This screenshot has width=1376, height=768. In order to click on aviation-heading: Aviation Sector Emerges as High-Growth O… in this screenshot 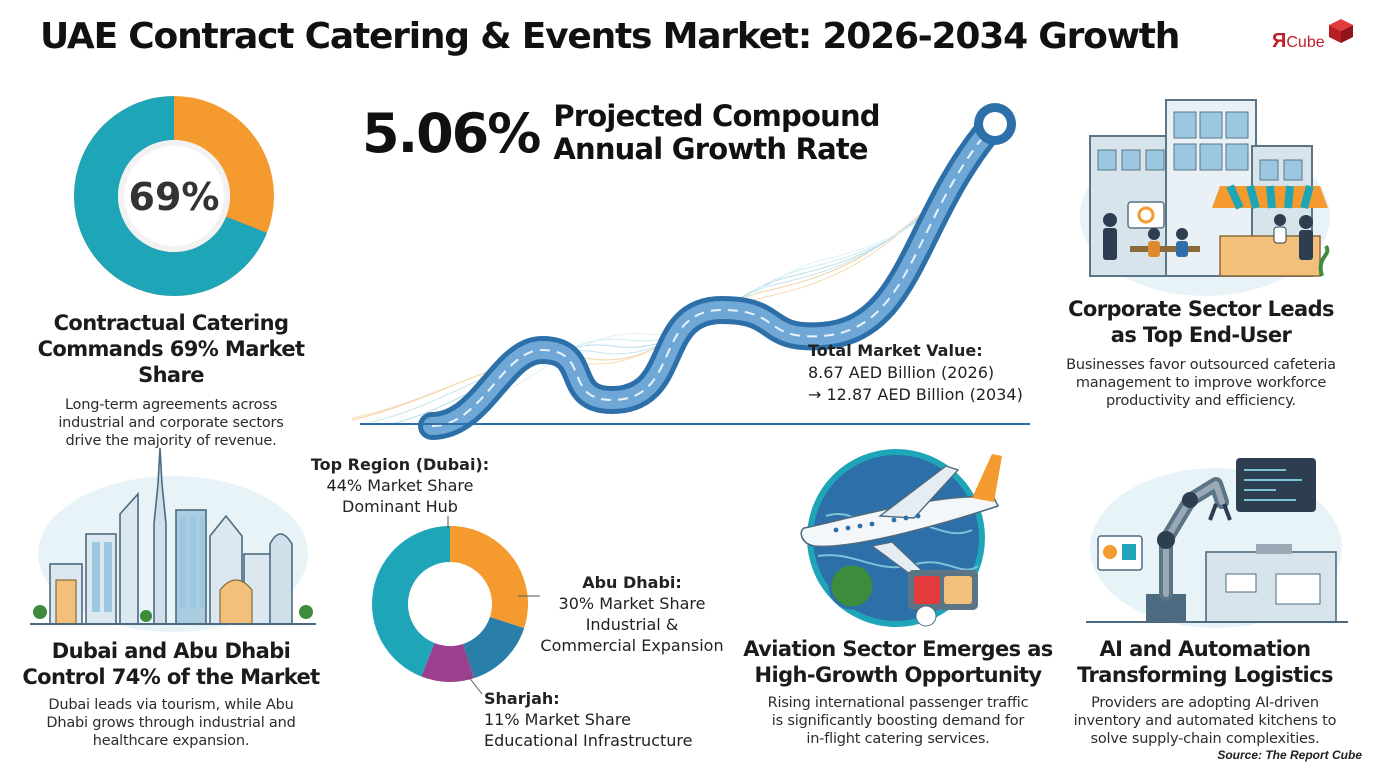, I will do `click(898, 662)`.